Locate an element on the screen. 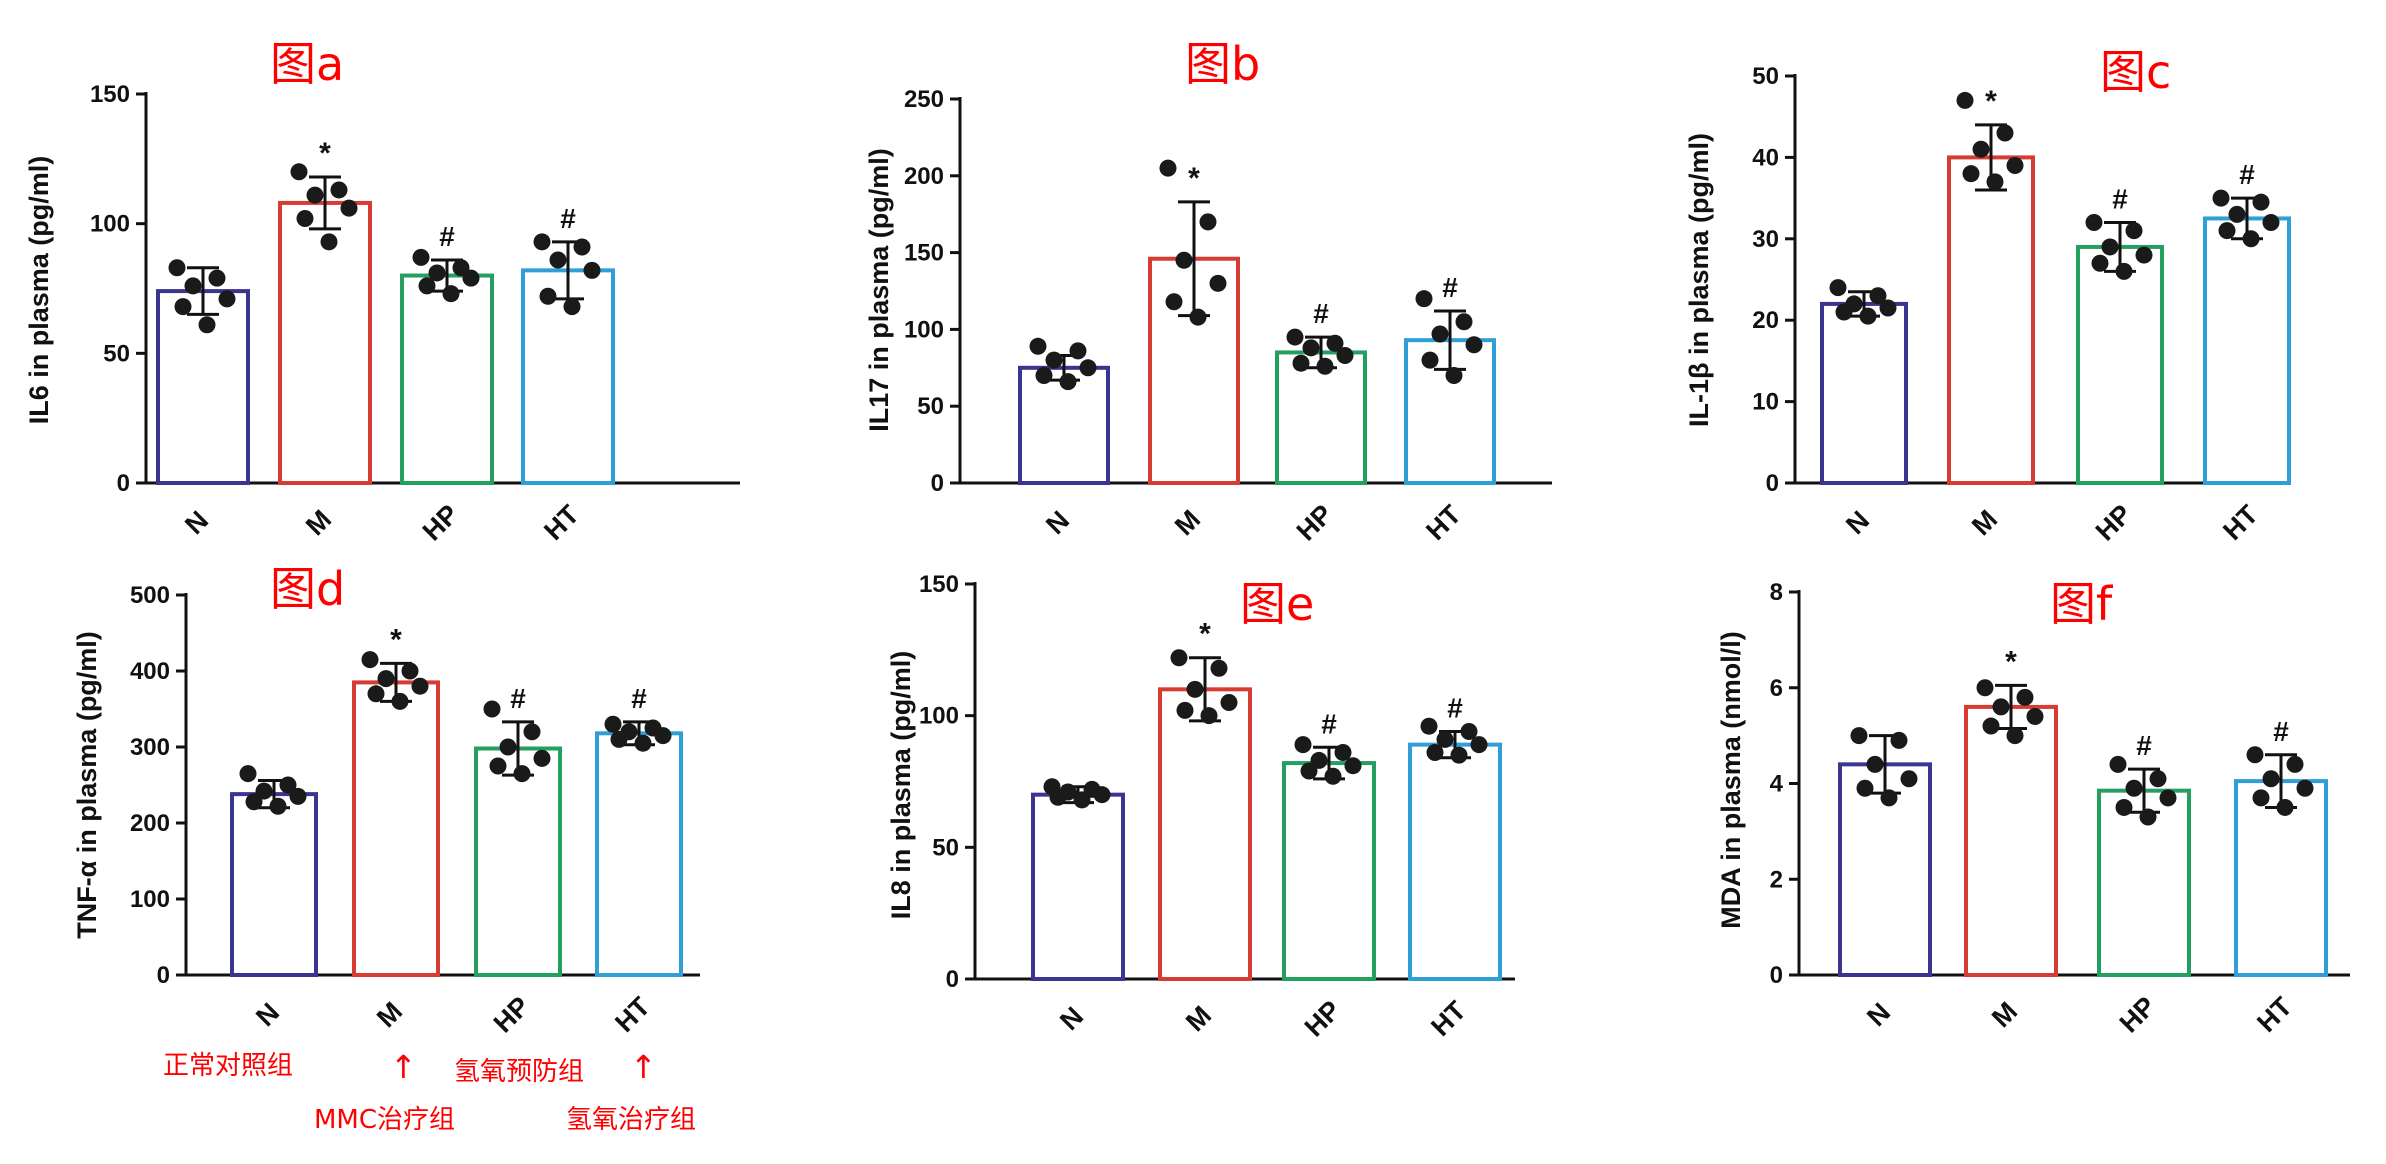  y-tick-label: 500 is located at coordinates (150, 595).